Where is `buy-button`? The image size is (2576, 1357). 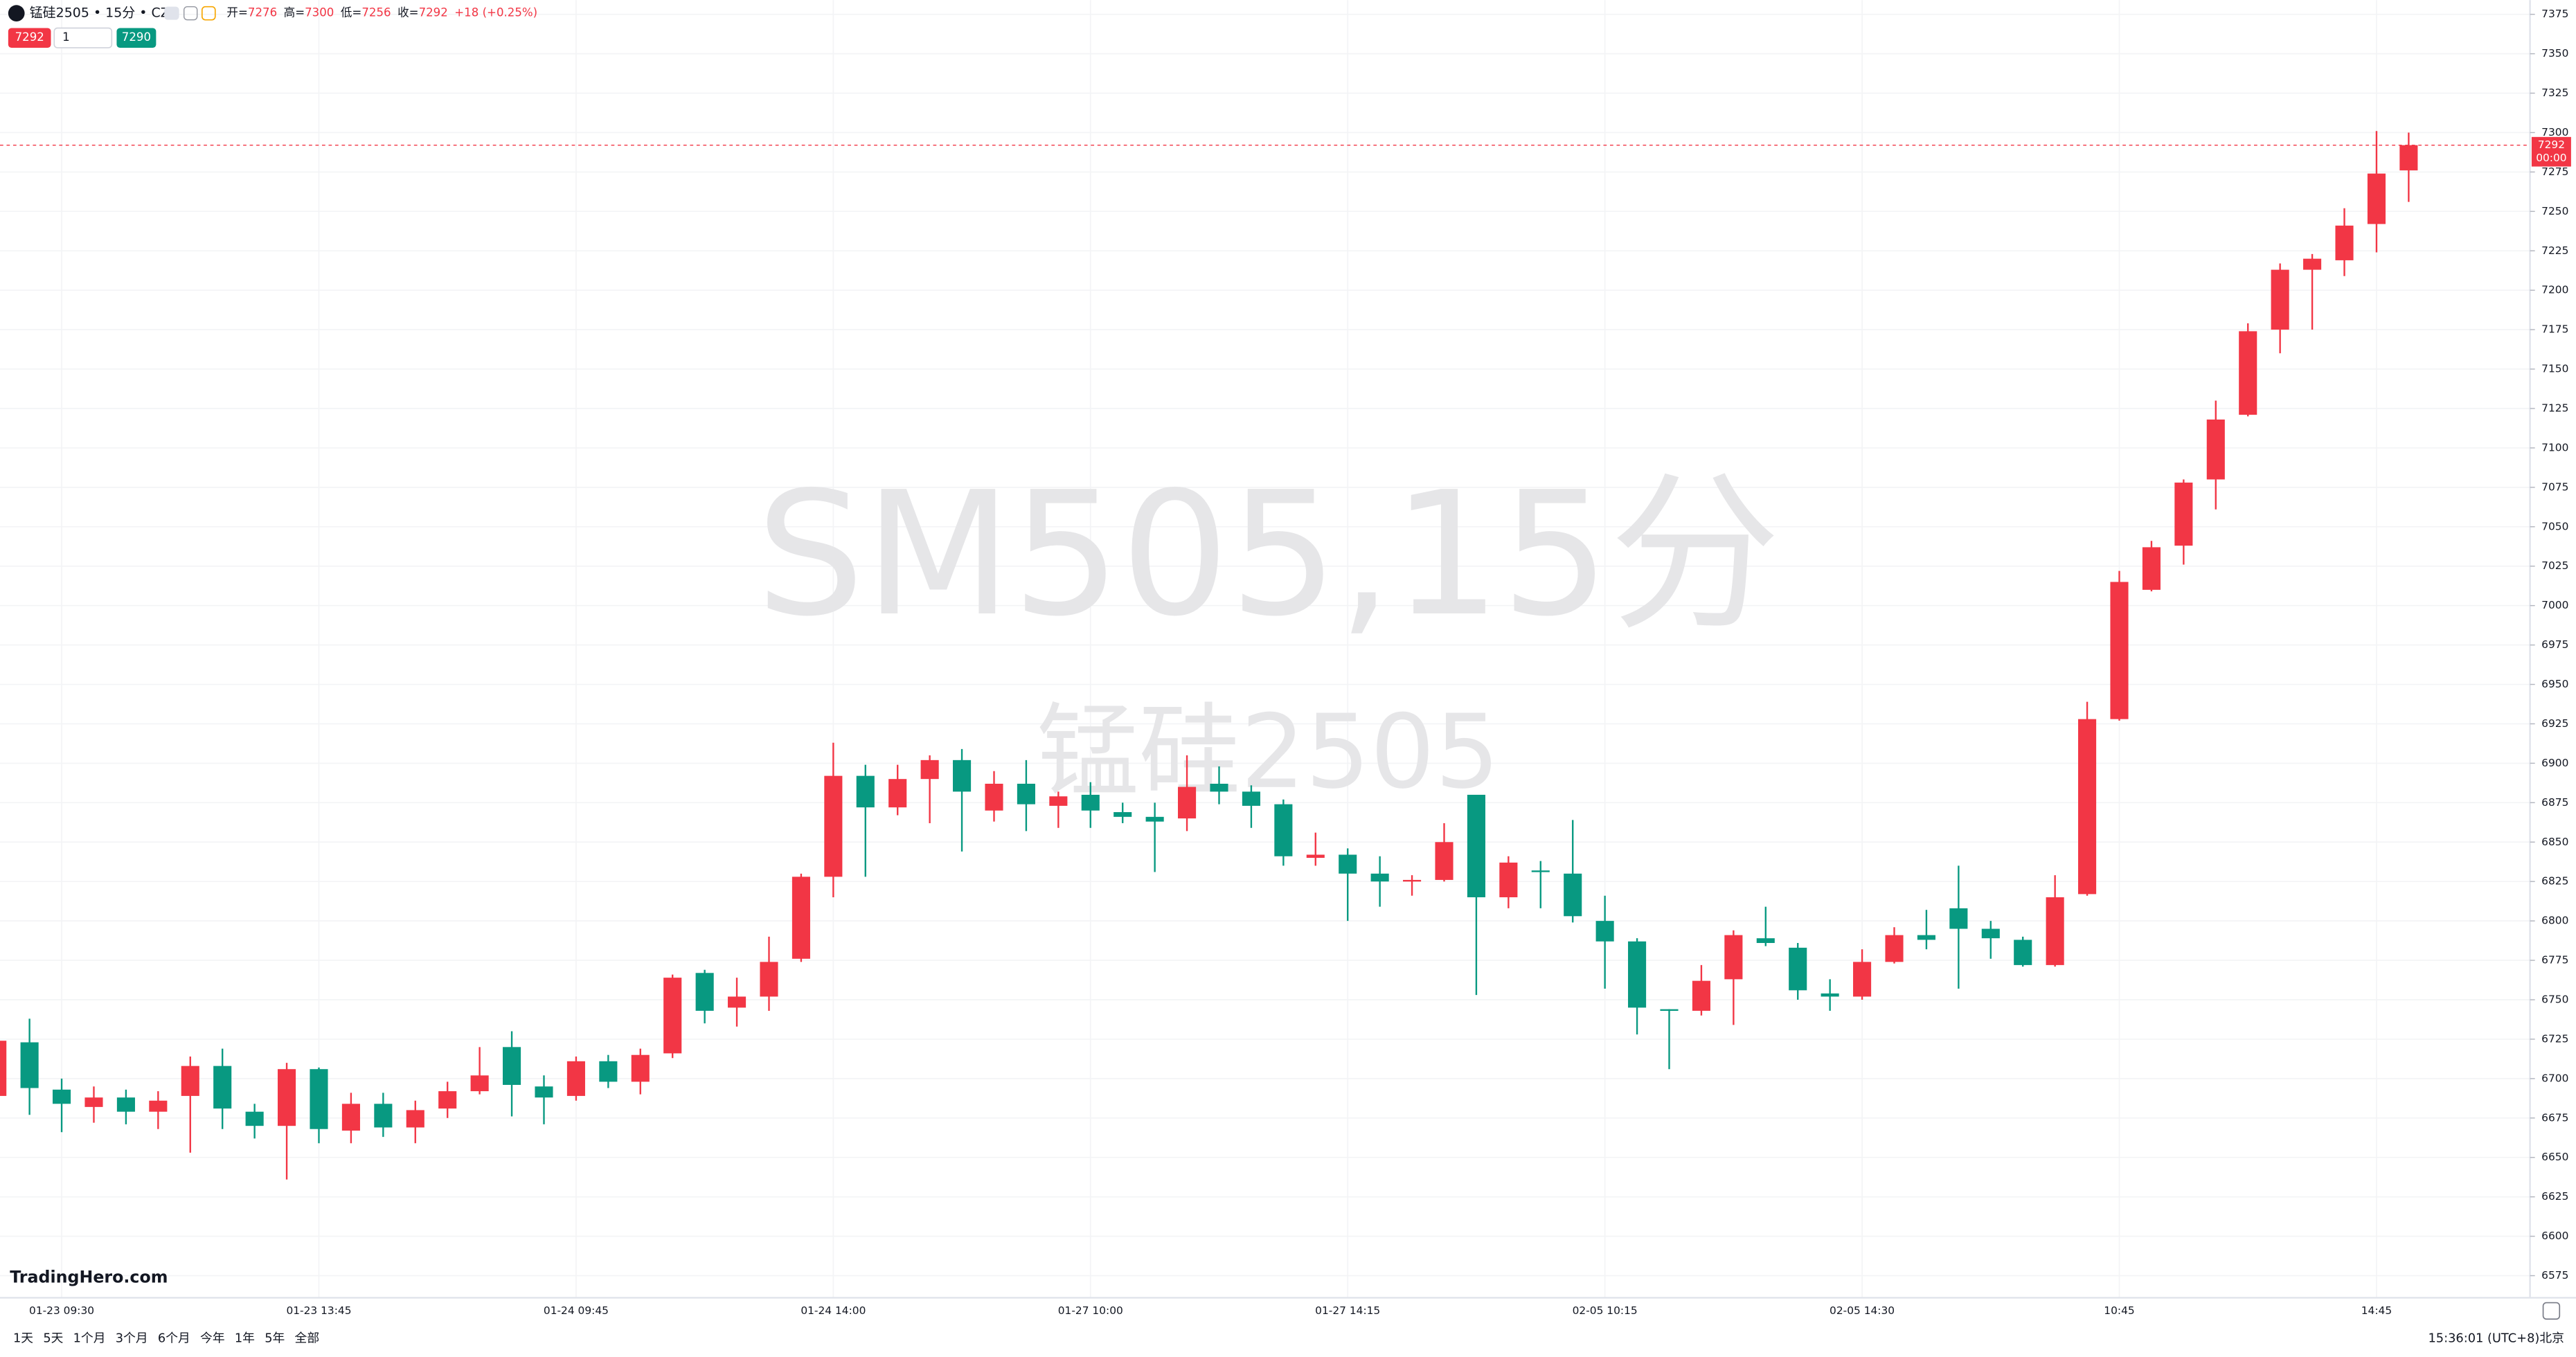 buy-button is located at coordinates (136, 38).